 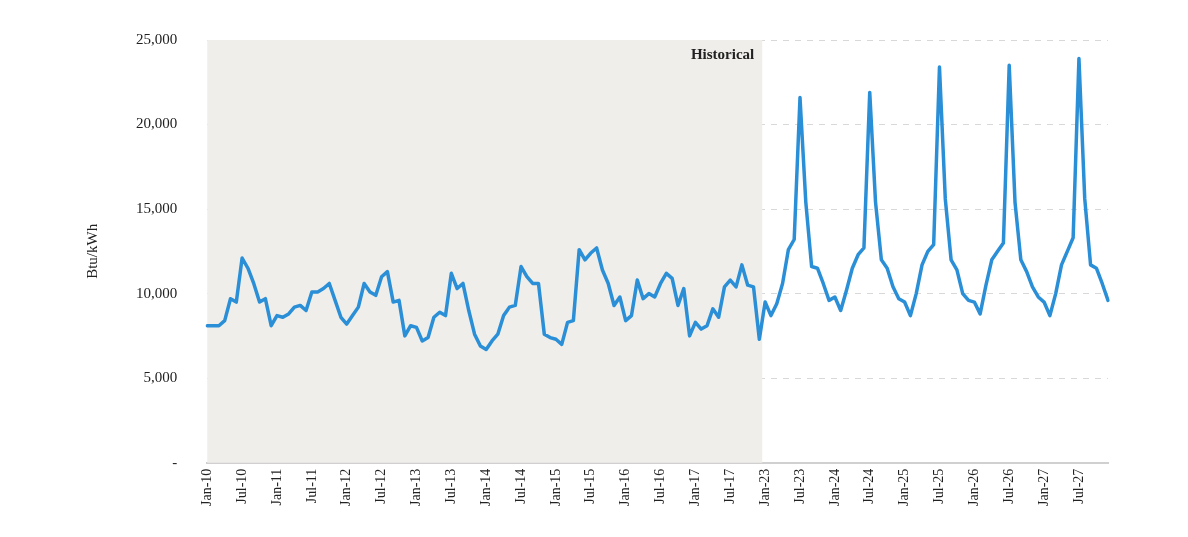 What do you see at coordinates (206, 487) in the screenshot?
I see `x-tick-label: Jan-10` at bounding box center [206, 487].